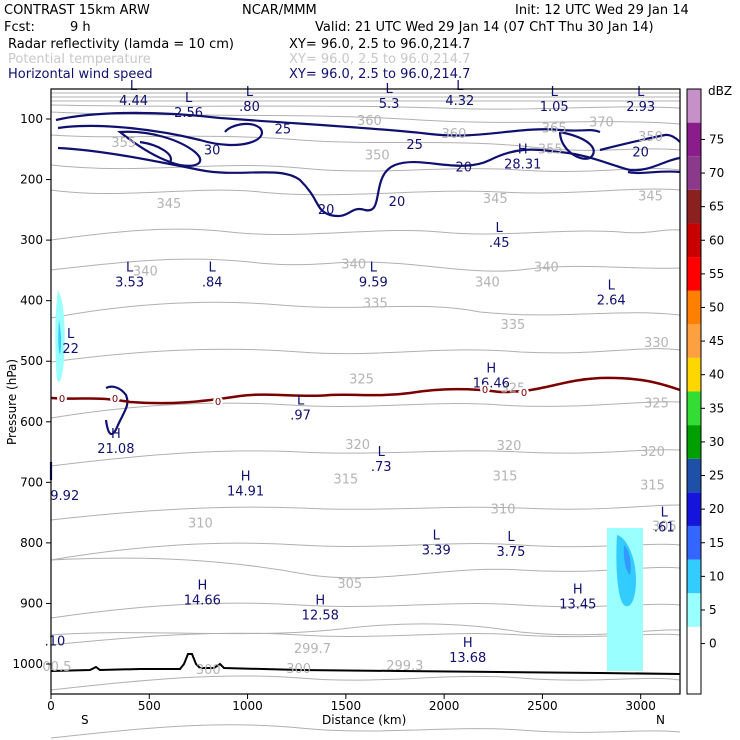 This screenshot has height=740, width=740. I want to click on extremum-value: 28.31, so click(522, 164).